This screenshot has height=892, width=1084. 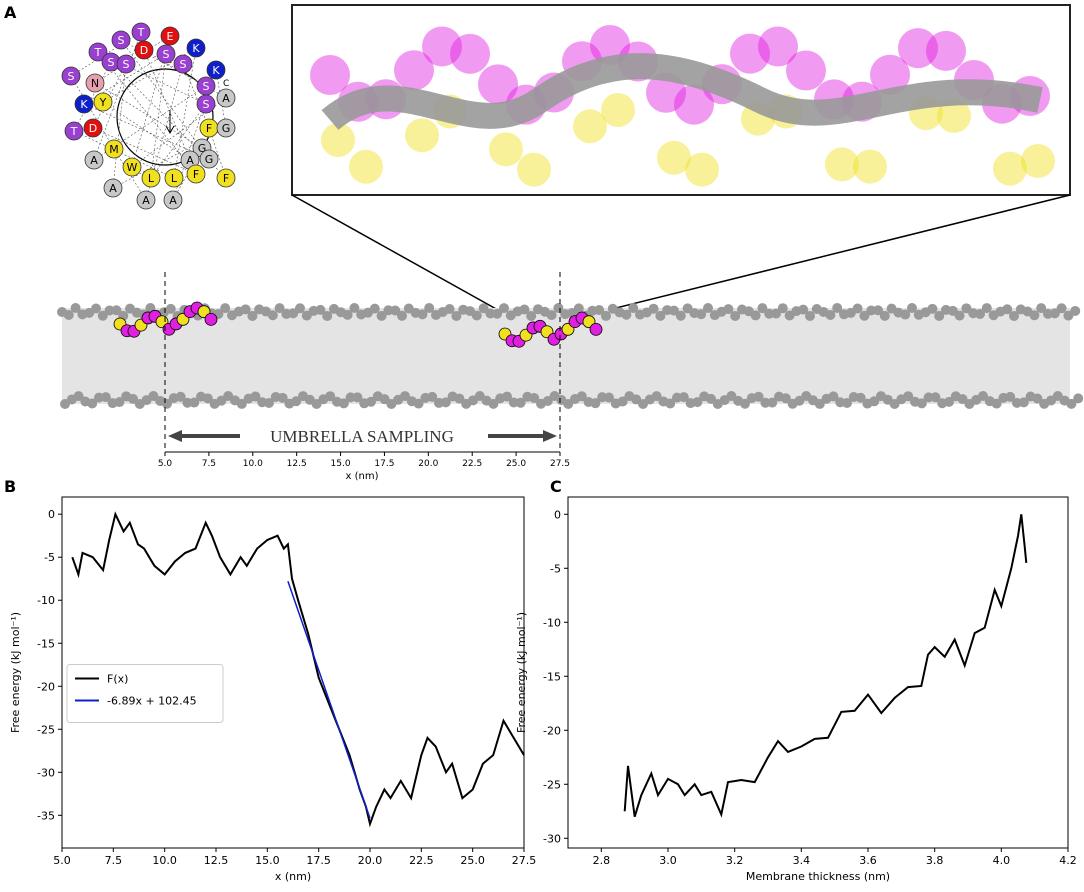 What do you see at coordinates (341, 464) in the screenshot?
I see `tick-label: 15.0` at bounding box center [341, 464].